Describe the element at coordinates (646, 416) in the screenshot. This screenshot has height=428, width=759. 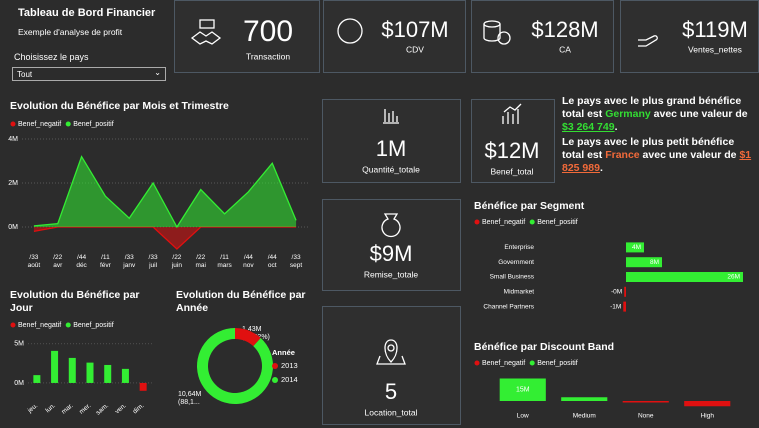
I see `x-tick-label: None` at that location.